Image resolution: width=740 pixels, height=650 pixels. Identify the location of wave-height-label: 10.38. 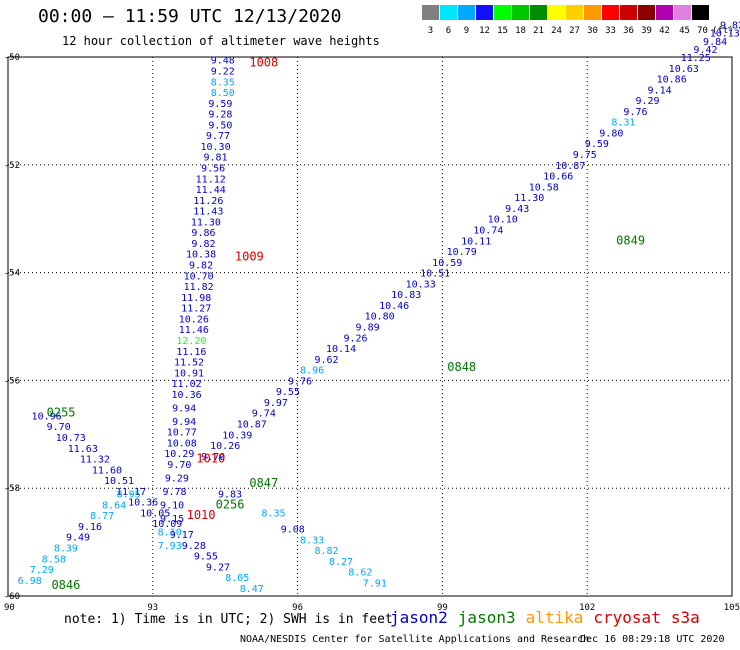
(201, 255).